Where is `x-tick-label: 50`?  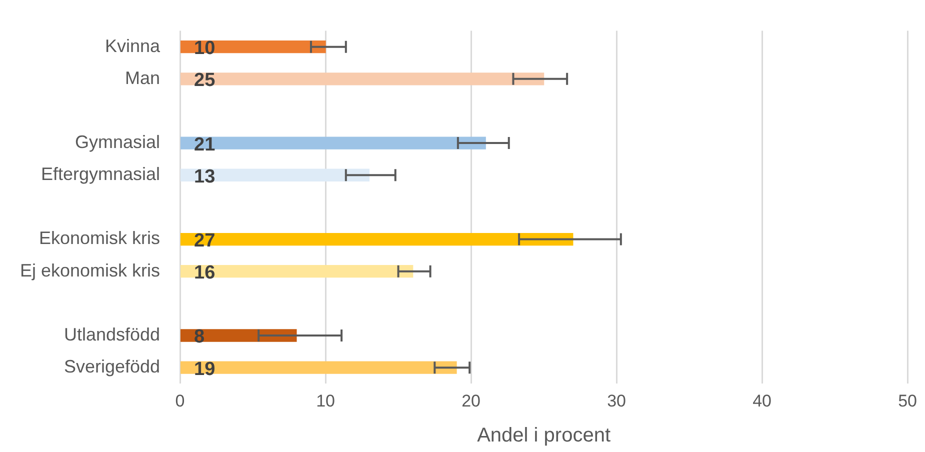
x-tick-label: 50 is located at coordinates (908, 400).